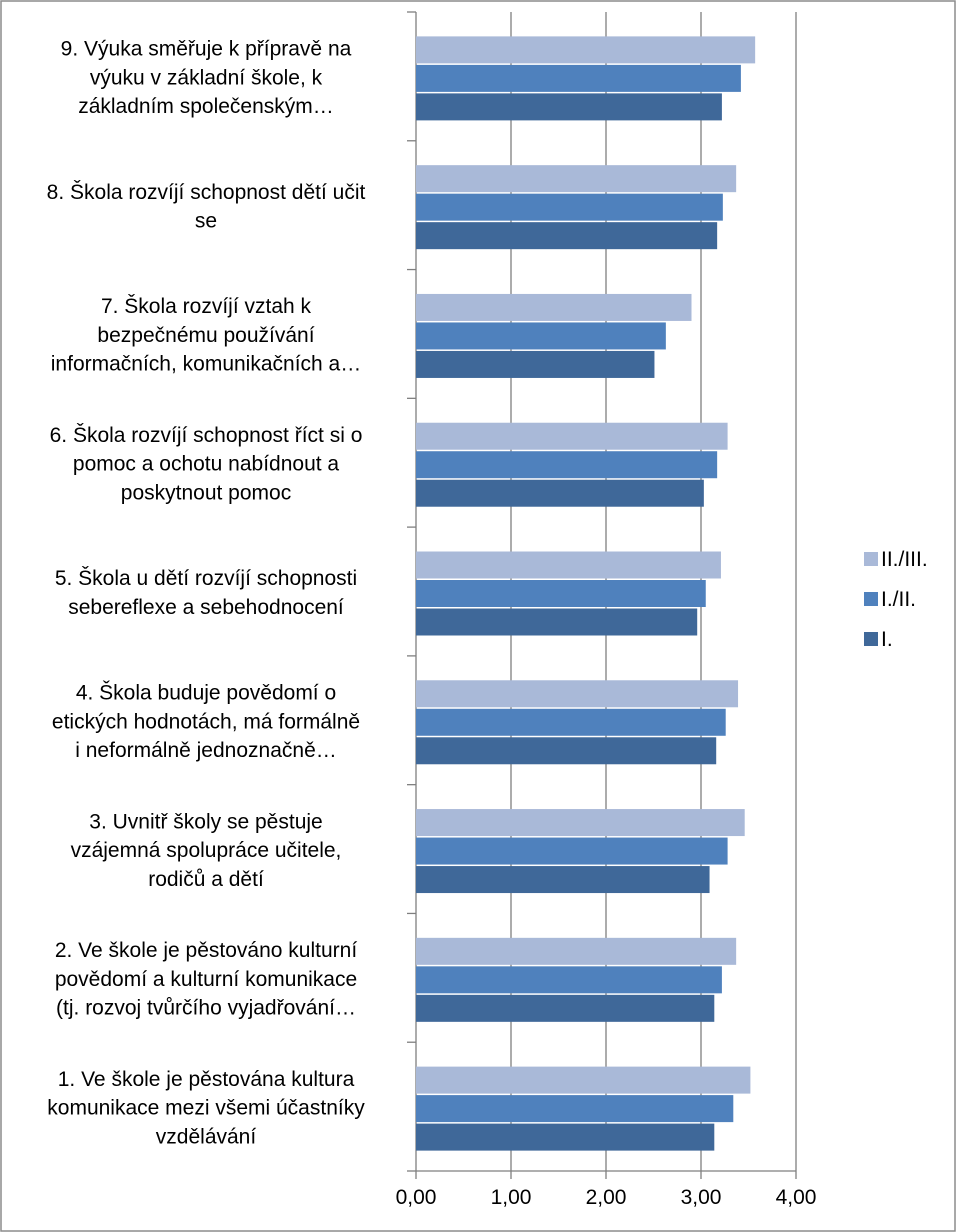 This screenshot has height=1232, width=956. I want to click on legend-label: I., so click(887, 639).